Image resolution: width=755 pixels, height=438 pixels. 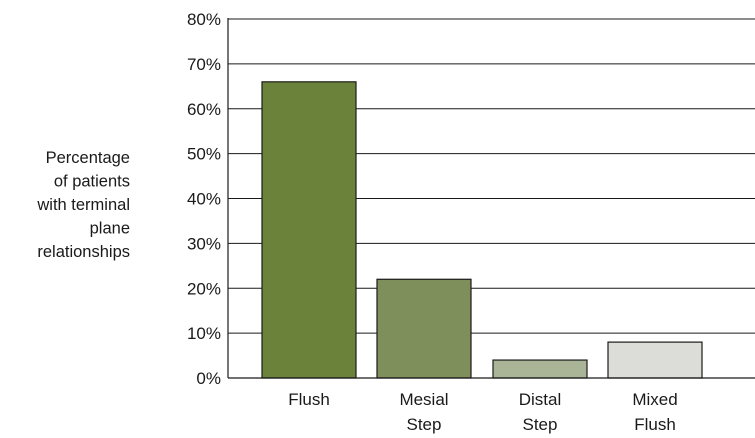 I want to click on y-axis-label-line: with terminal, so click(x=83, y=205).